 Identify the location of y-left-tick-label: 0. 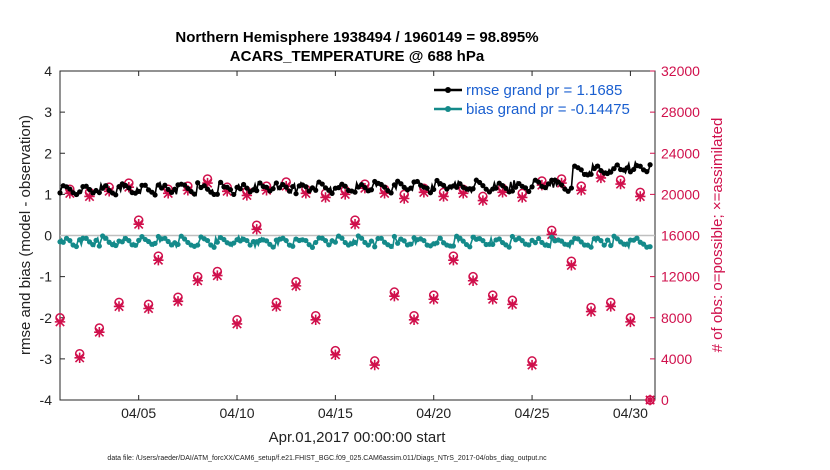
(48, 236).